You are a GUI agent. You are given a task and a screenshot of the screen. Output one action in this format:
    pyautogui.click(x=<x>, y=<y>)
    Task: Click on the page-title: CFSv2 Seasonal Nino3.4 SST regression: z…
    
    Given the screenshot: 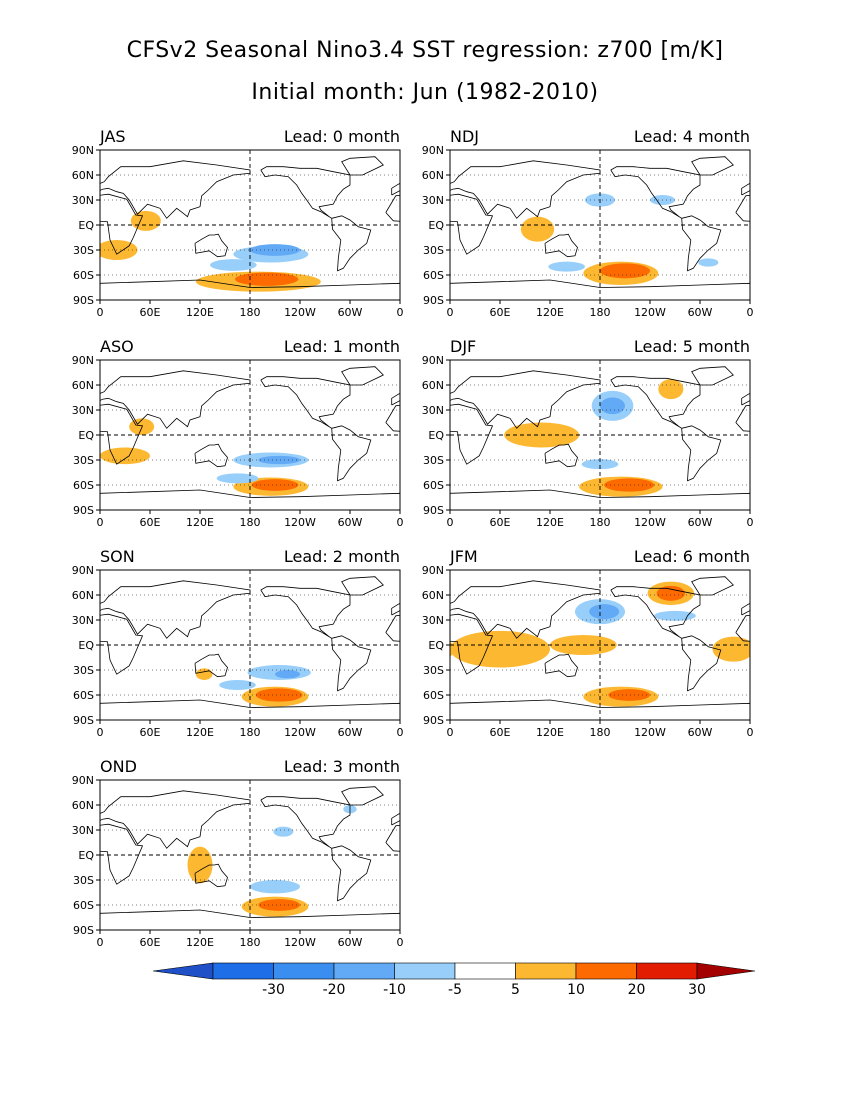 What is the action you would take?
    pyautogui.click(x=425, y=50)
    